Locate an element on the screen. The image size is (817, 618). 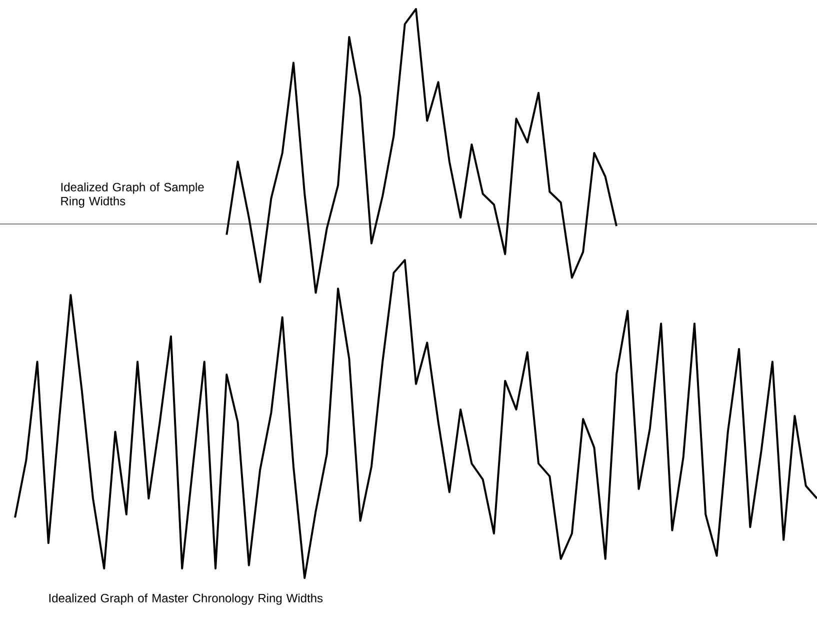
text: Idealized Graph of Master Chronology Ring Widths is located at coordinates (186, 599).